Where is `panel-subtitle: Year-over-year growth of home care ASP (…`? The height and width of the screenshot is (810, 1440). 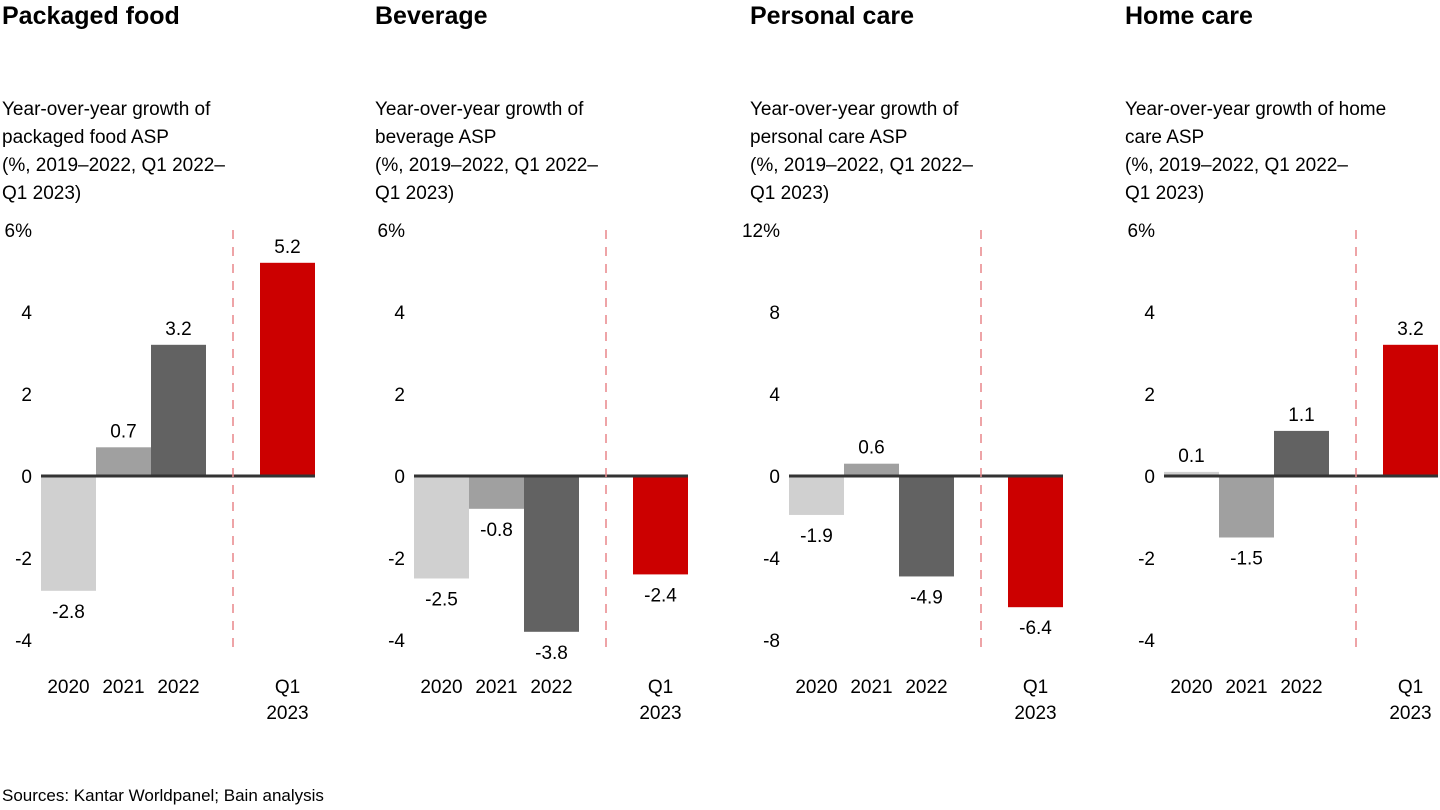
panel-subtitle: Year-over-year growth of home care ASP (… is located at coordinates (1256, 151).